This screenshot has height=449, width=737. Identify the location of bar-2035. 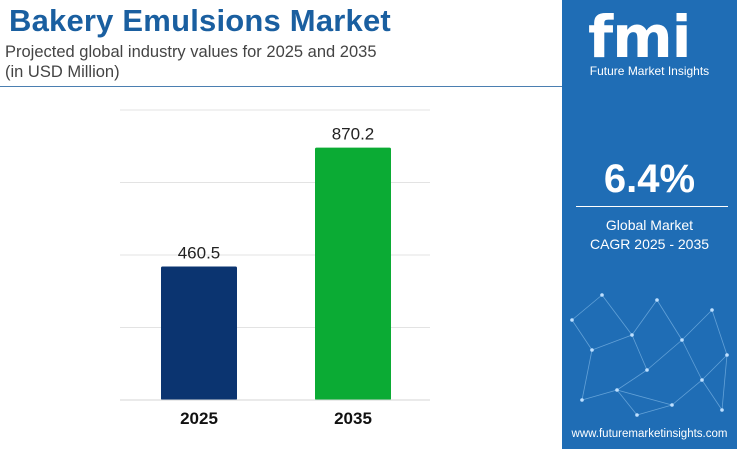
(353, 273).